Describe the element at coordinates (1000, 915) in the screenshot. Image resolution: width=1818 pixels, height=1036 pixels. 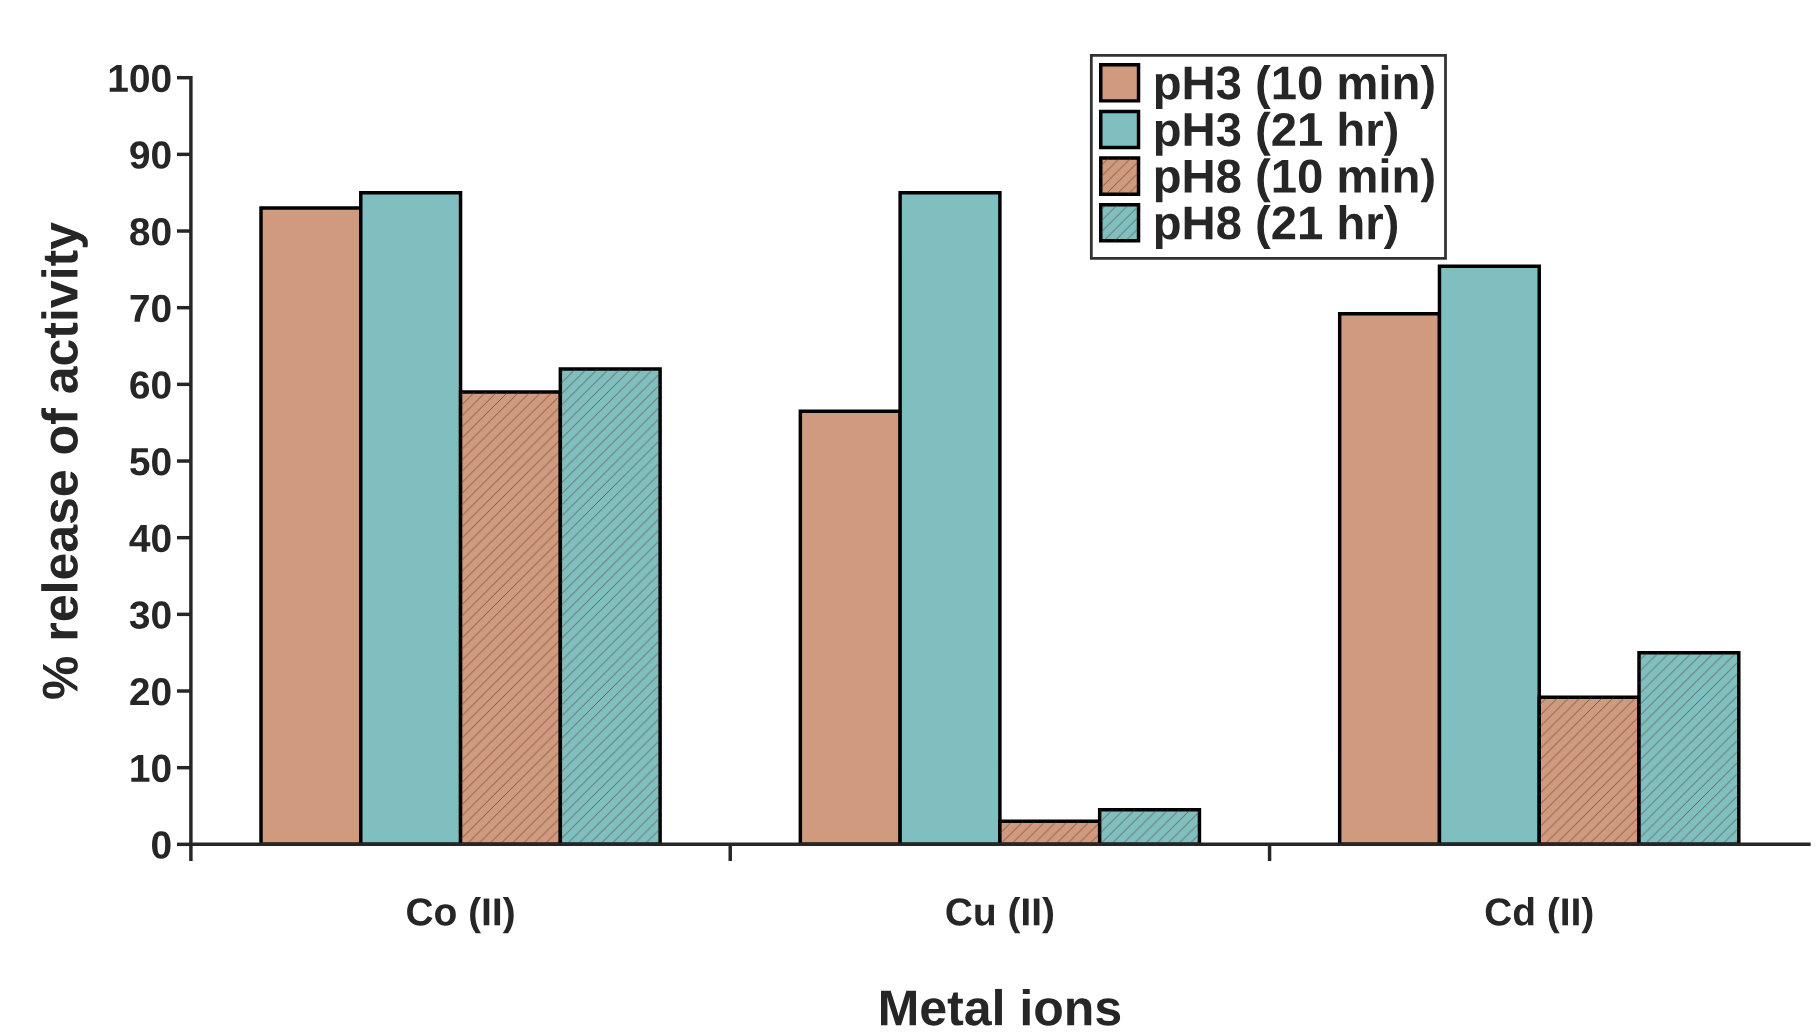
I see `x-tick-label: Cu (II)` at that location.